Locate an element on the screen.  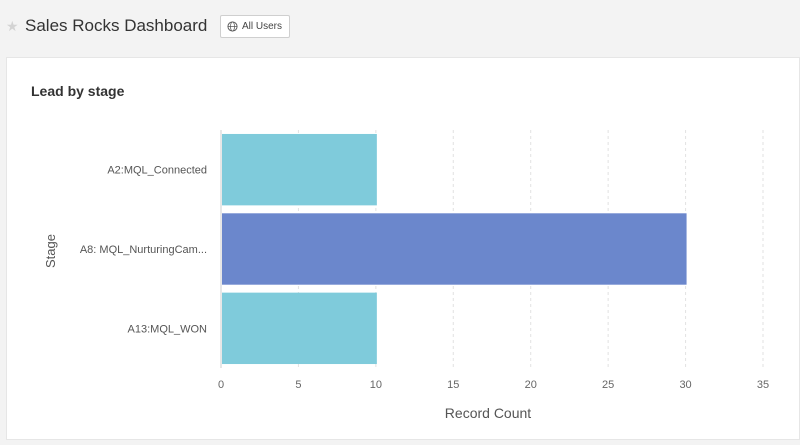
all-users-filter-button: All Users is located at coordinates (255, 26).